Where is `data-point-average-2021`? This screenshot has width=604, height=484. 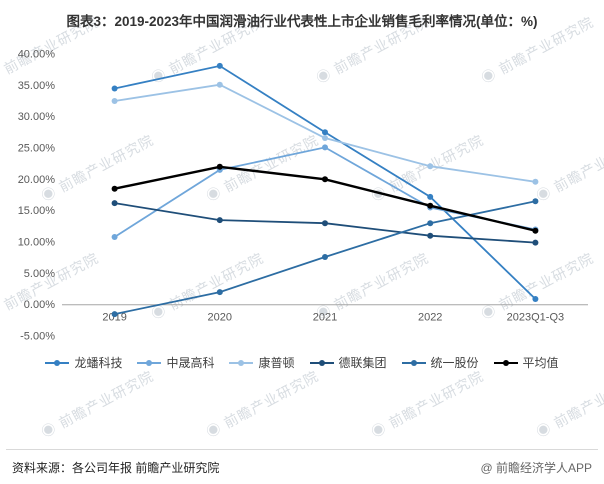
data-point-average-2021 is located at coordinates (325, 179).